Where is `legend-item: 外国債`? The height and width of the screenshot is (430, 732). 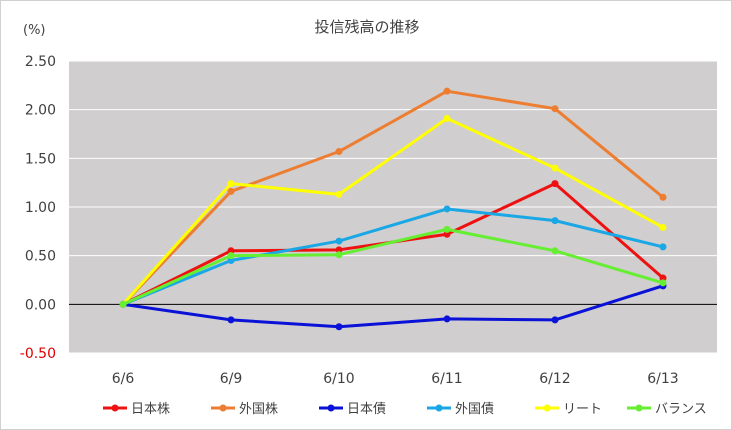
legend-item: 外国債 is located at coordinates (460, 409).